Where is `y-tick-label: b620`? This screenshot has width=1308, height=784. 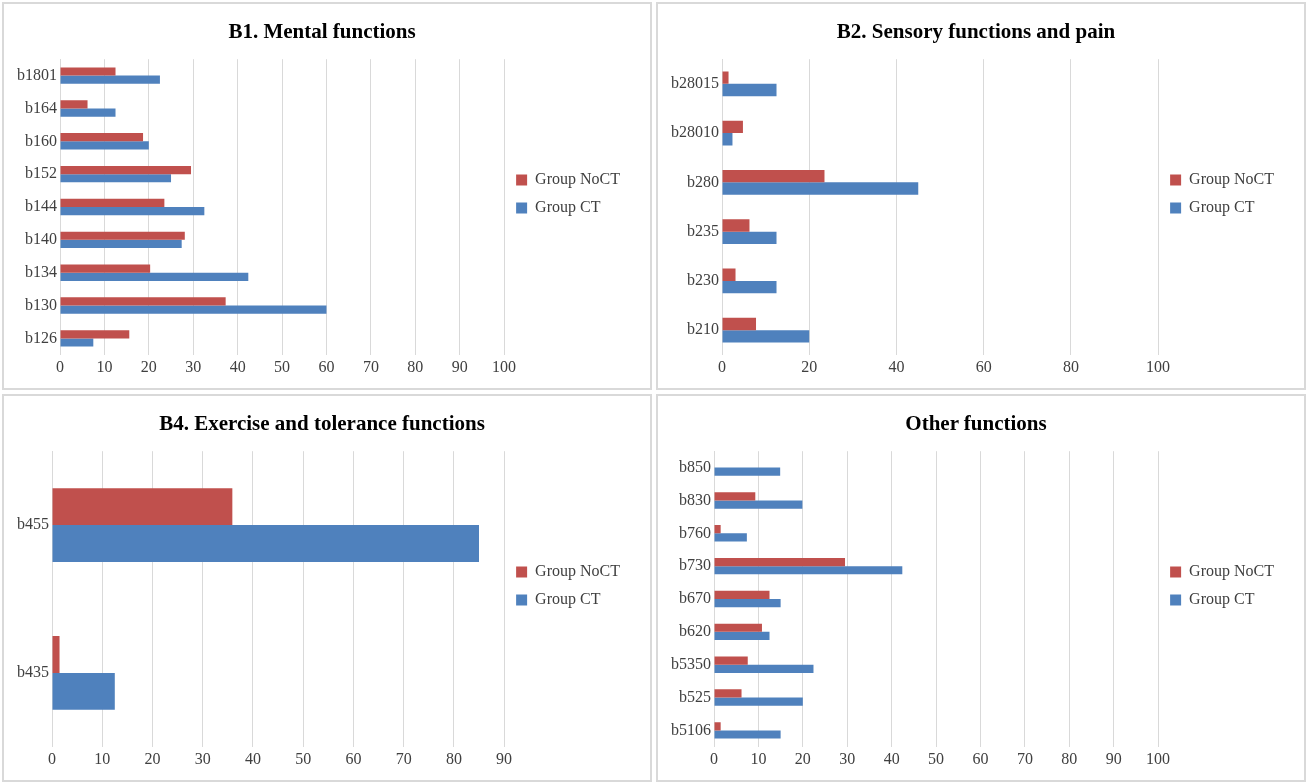
y-tick-label: b620 is located at coordinates (695, 631).